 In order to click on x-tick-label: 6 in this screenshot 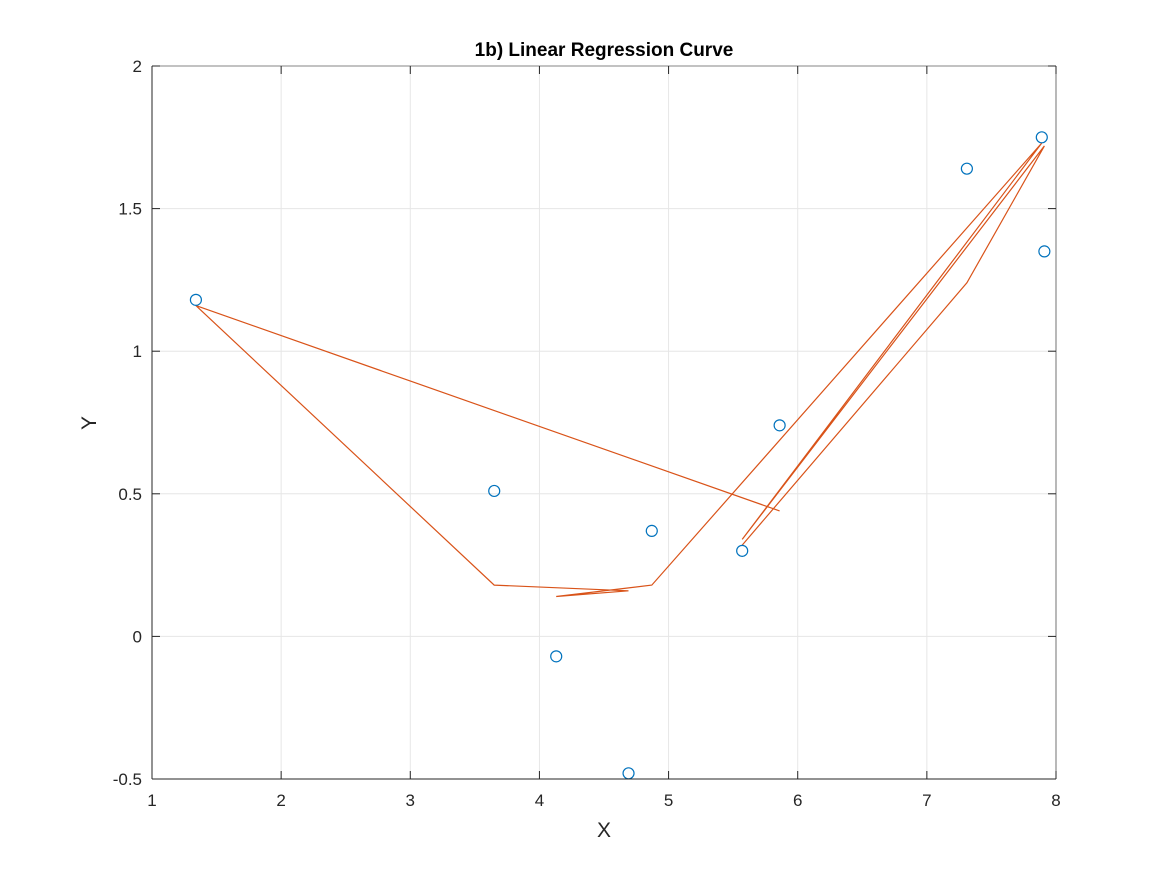, I will do `click(797, 800)`.